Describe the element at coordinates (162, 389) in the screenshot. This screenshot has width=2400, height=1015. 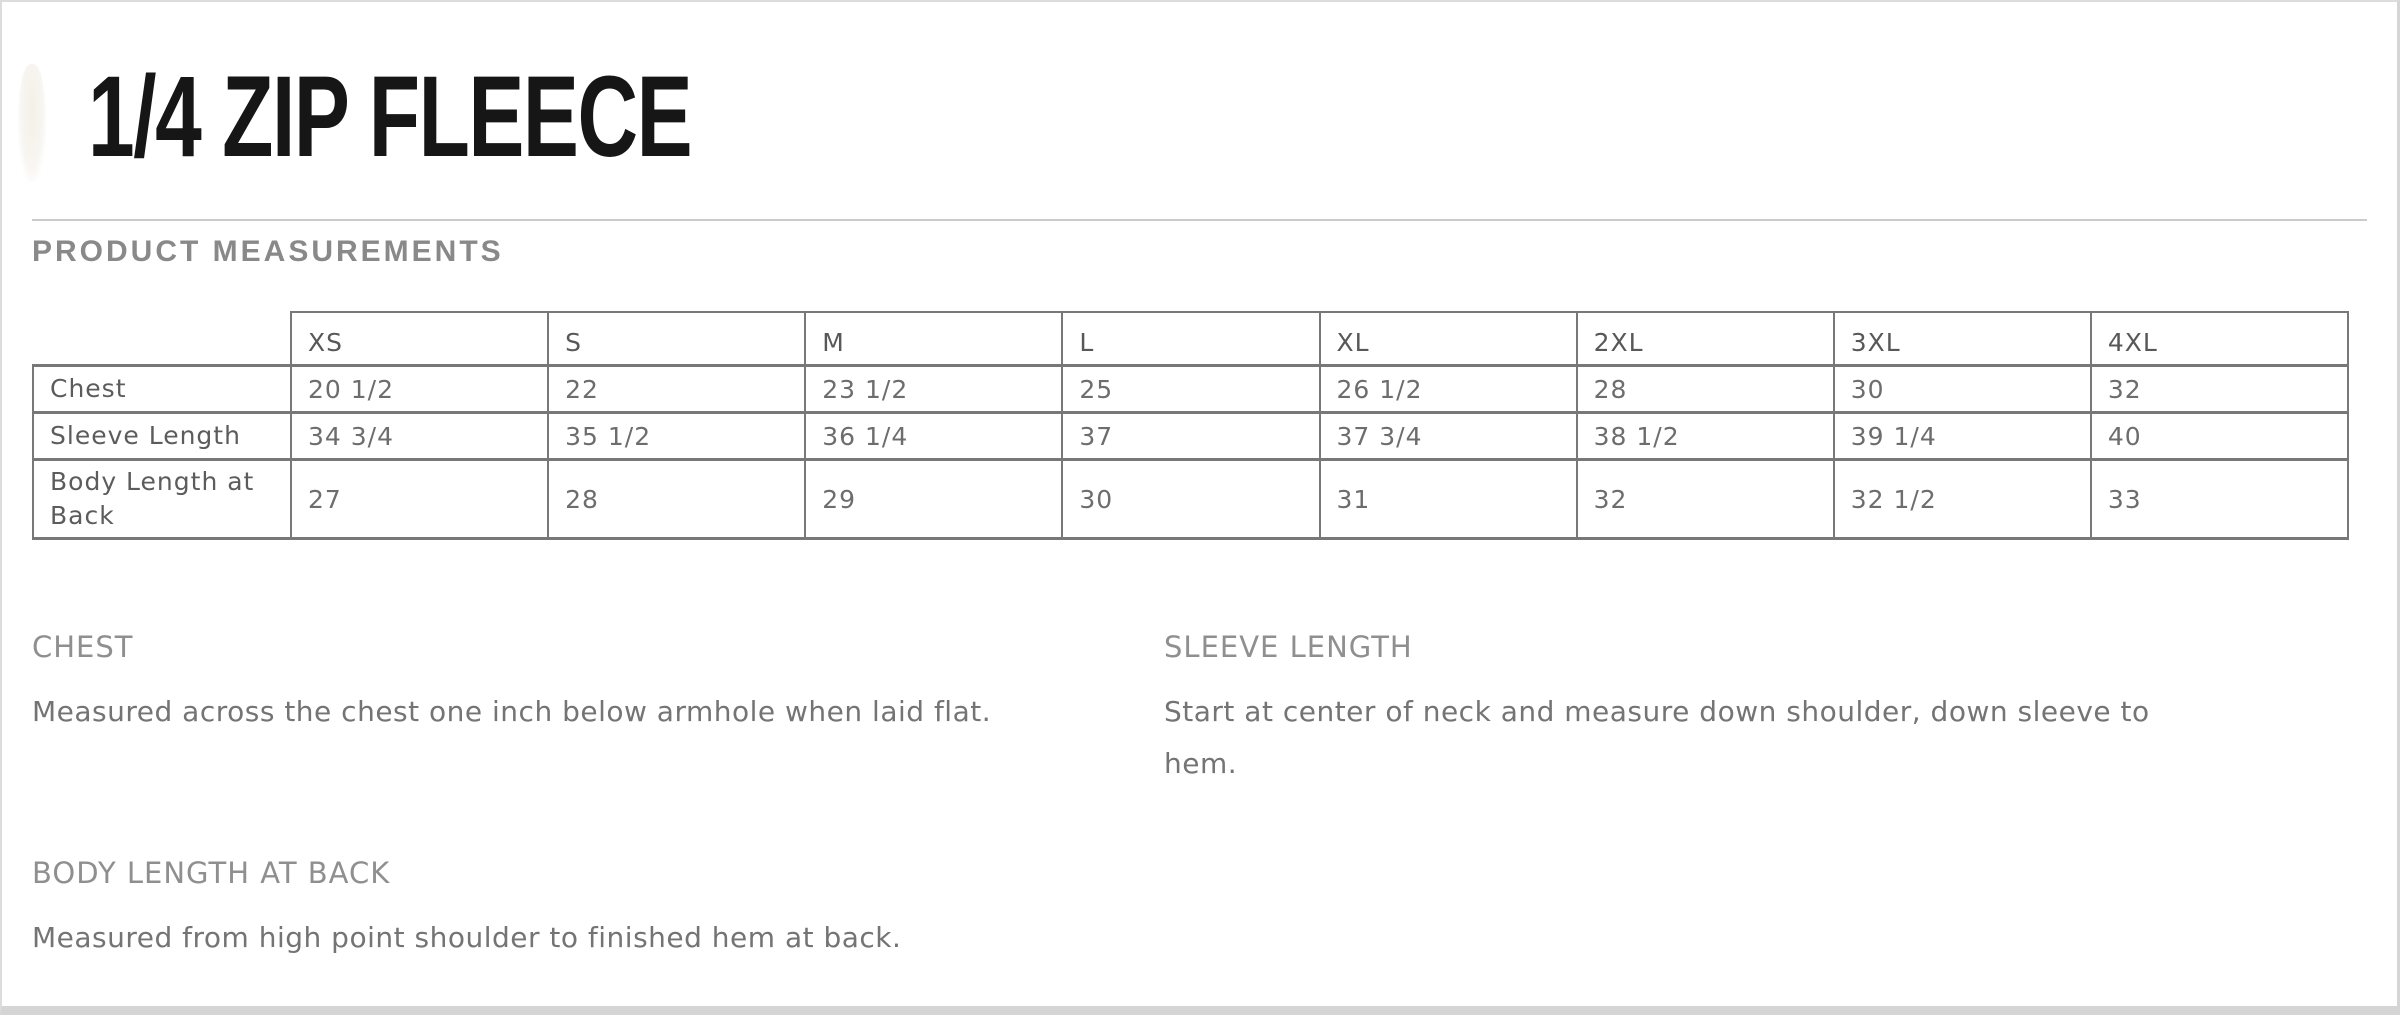
I see `row-label-chest: Chest` at that location.